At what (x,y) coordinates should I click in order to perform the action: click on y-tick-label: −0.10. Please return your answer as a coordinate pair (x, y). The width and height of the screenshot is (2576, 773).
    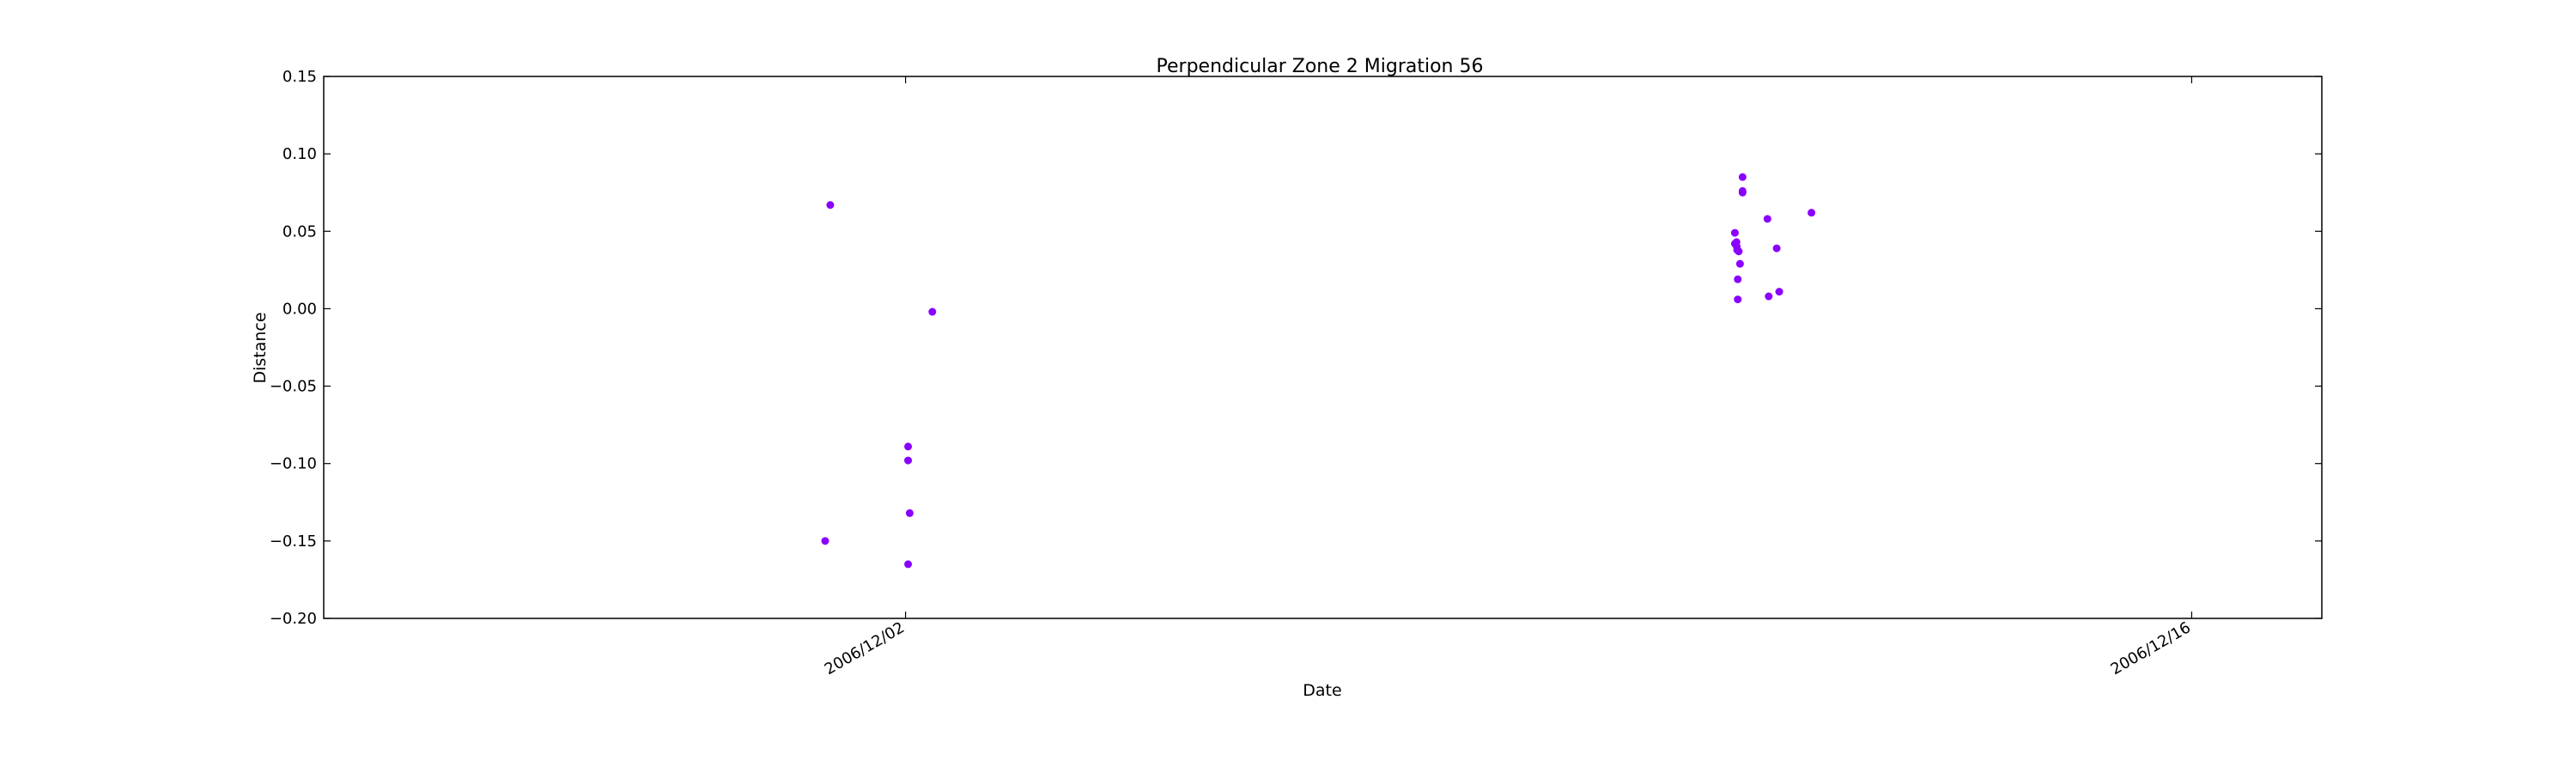
    Looking at the image, I should click on (293, 464).